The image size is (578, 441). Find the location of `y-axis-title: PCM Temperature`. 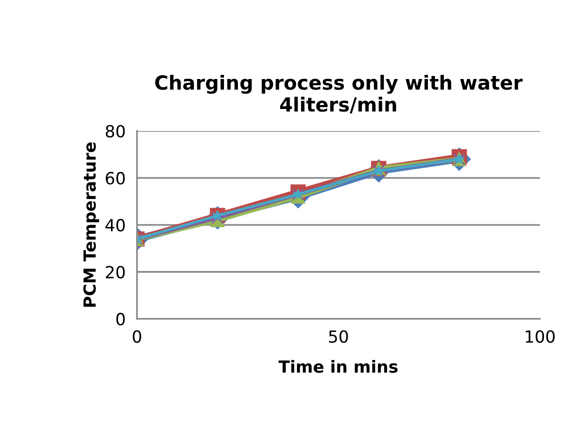

y-axis-title: PCM Temperature is located at coordinates (91, 224).